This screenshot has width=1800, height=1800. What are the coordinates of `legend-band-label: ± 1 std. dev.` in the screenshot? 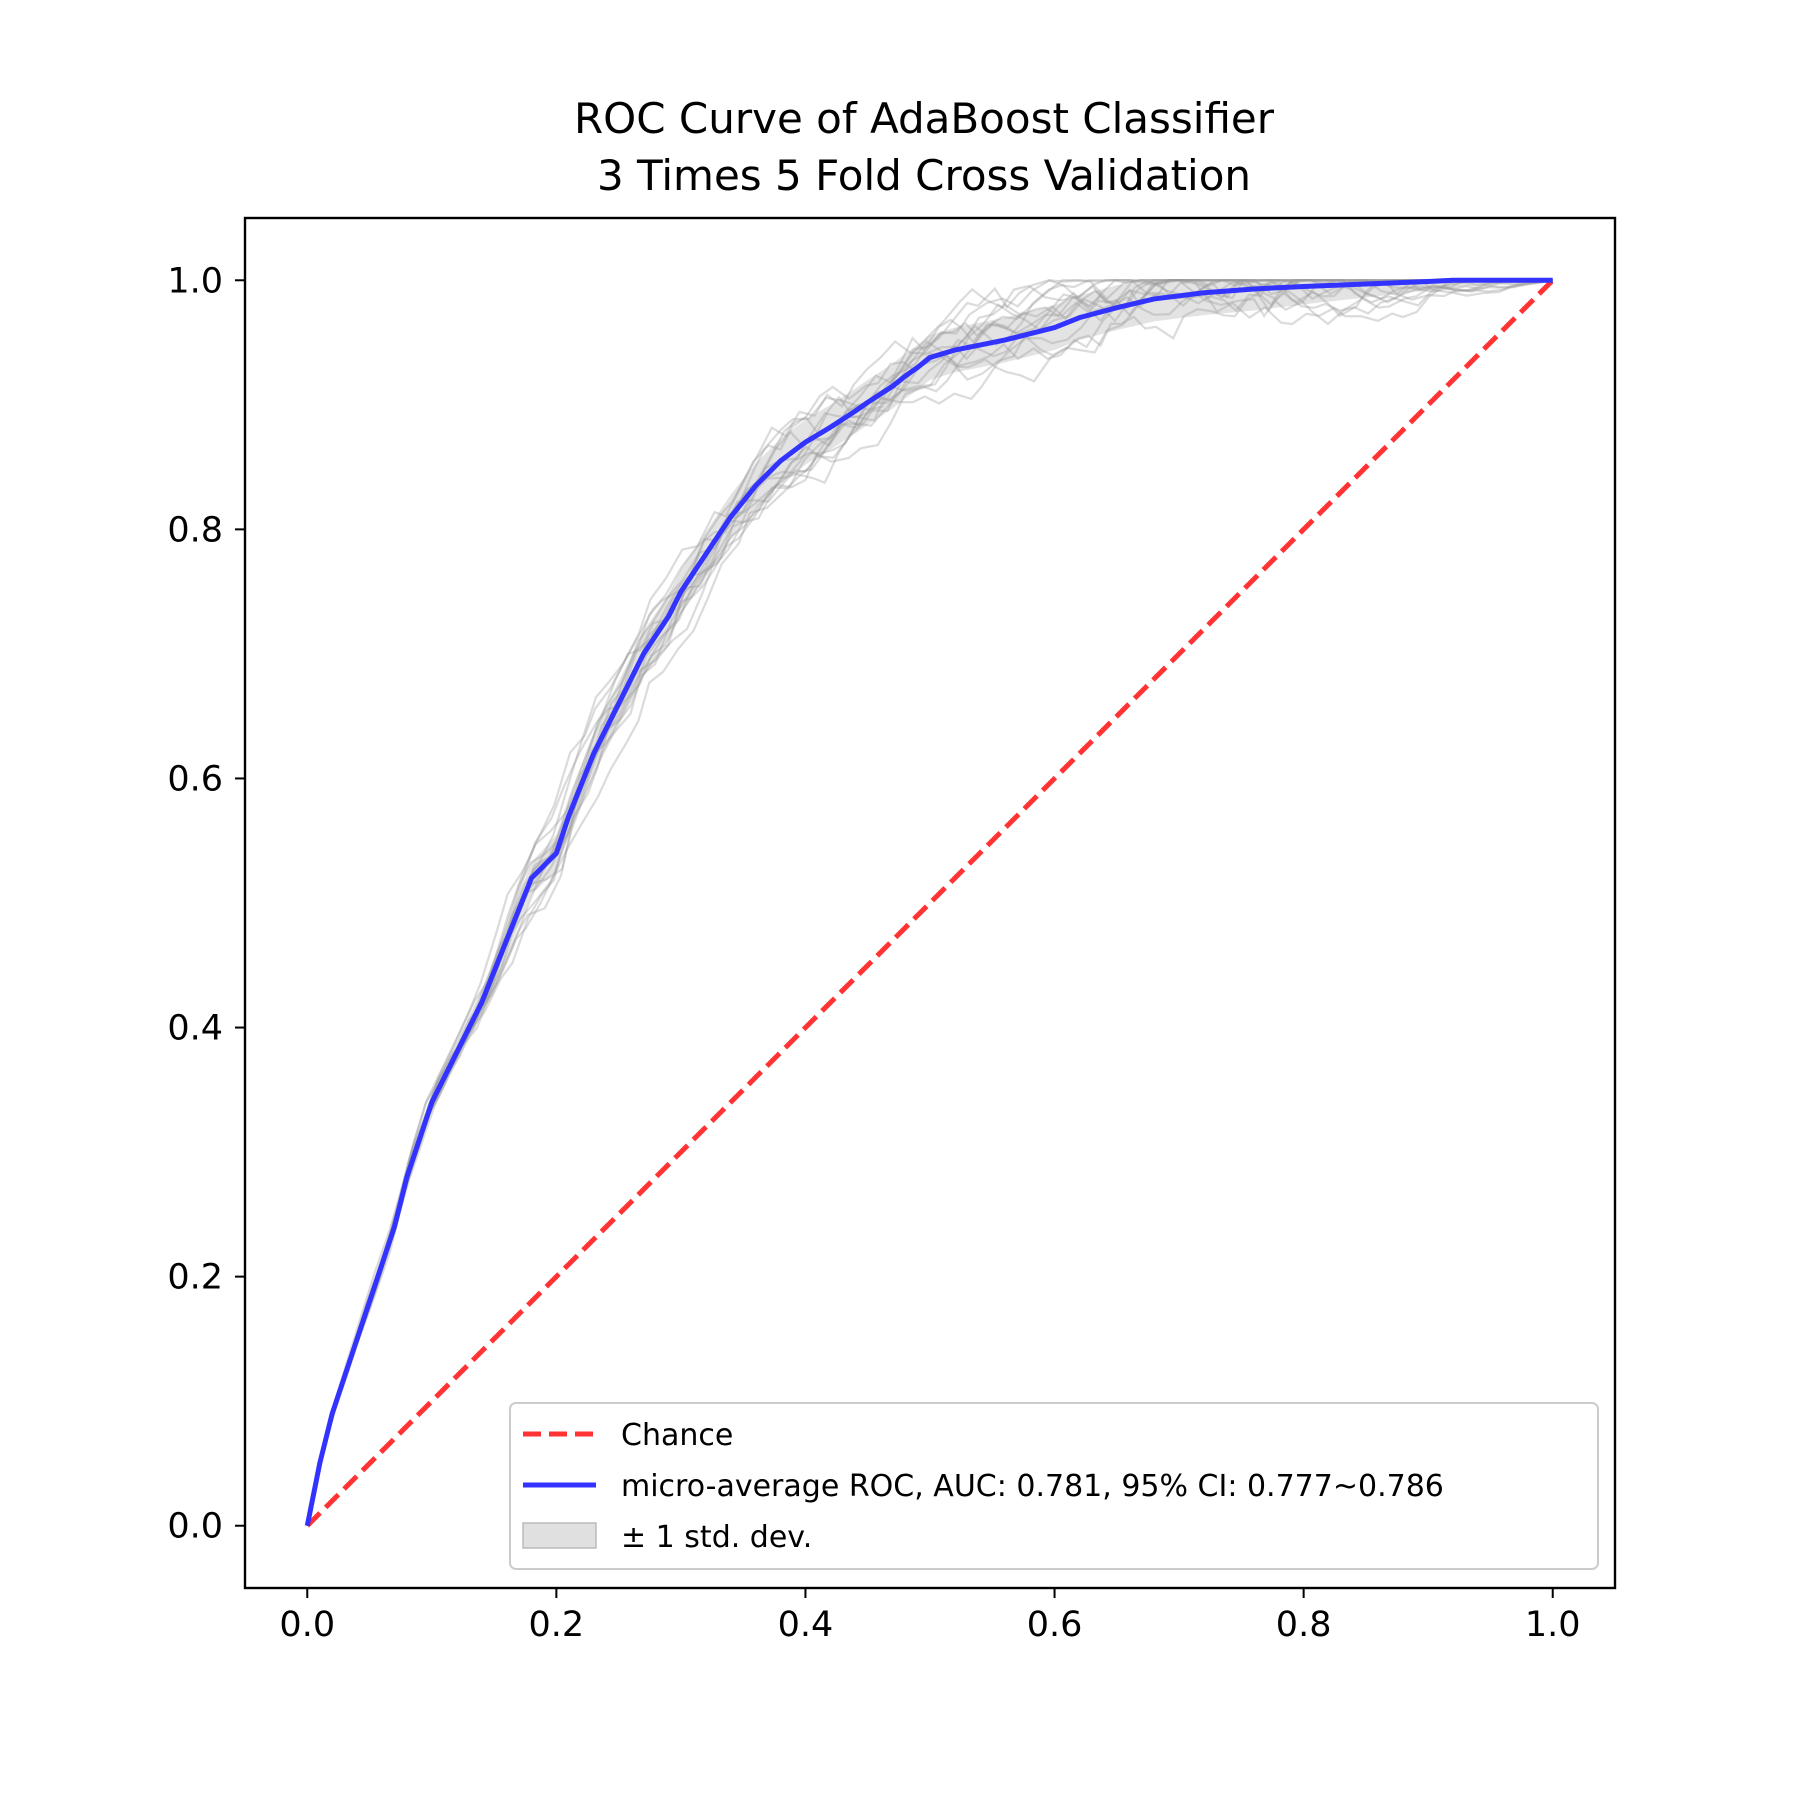 It's located at (716, 1537).